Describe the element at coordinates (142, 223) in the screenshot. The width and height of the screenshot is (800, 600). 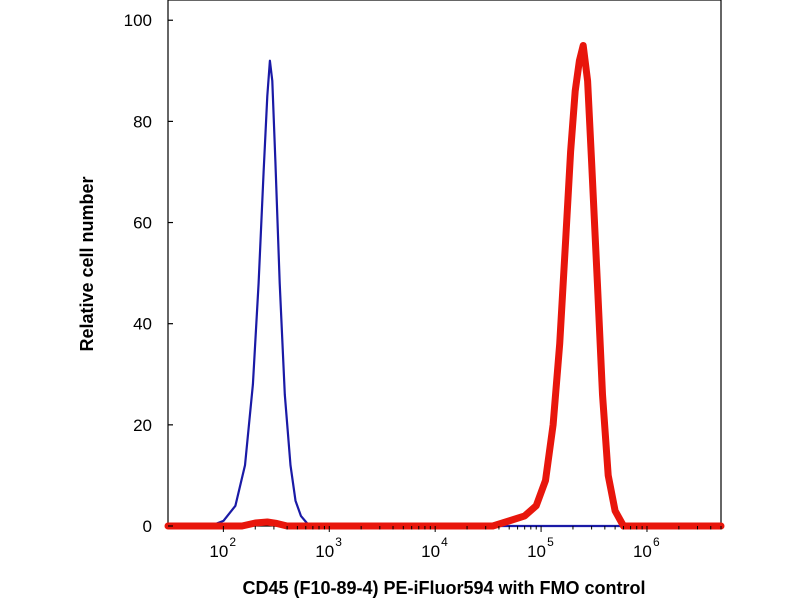
I see `y-tick-label-60: 60` at that location.